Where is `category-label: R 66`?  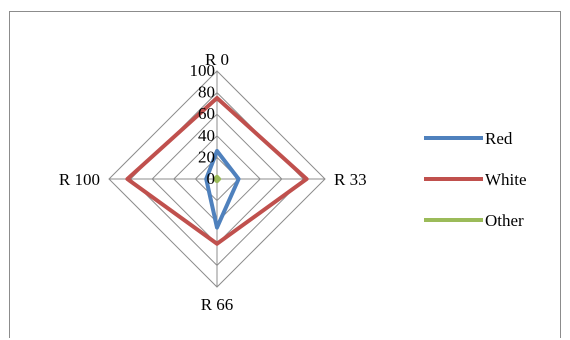
category-label: R 66 is located at coordinates (217, 304).